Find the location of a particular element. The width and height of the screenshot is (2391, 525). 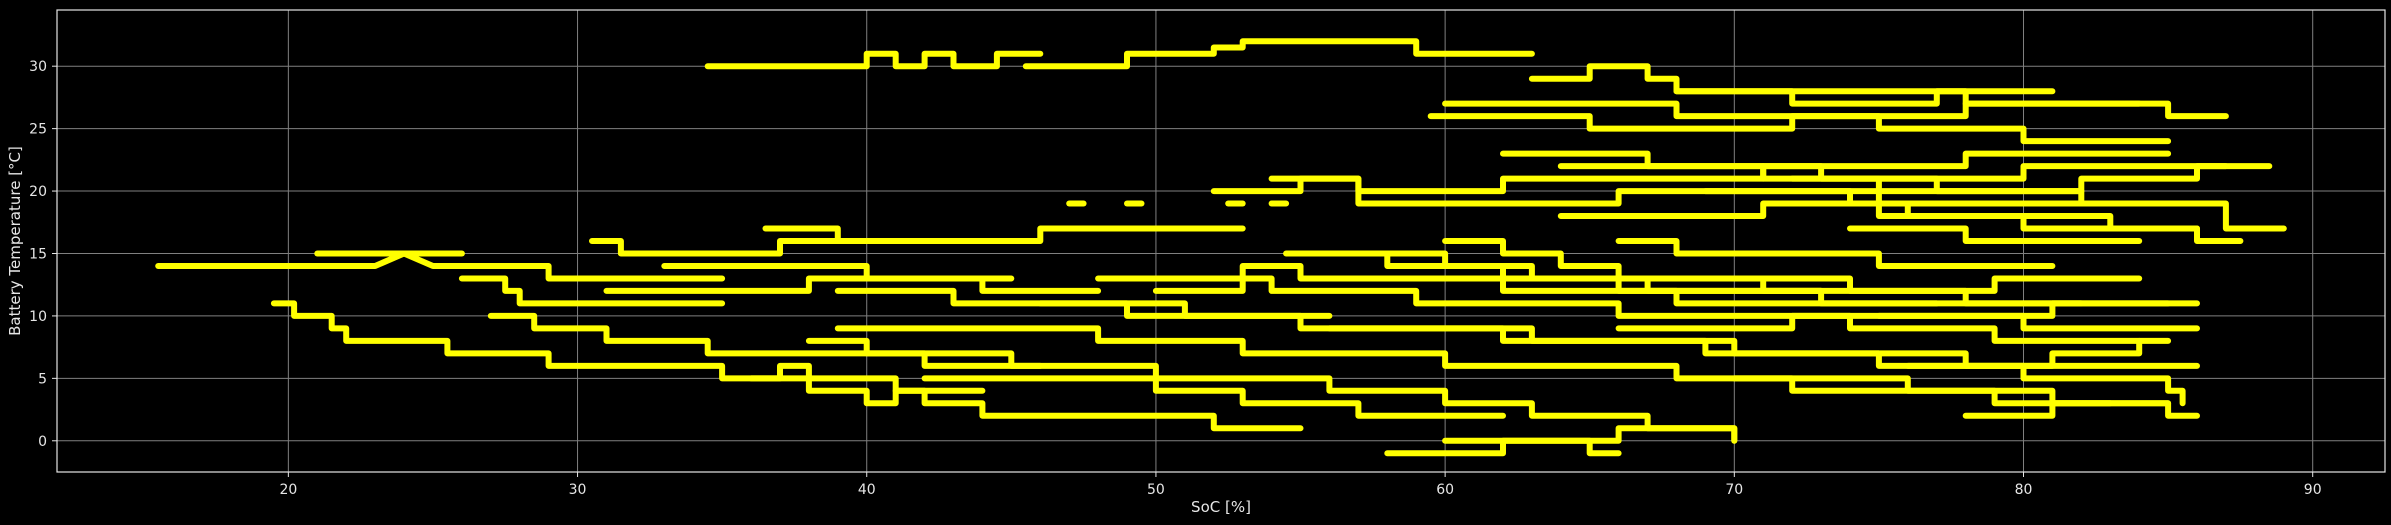

x-tick-label: 70 is located at coordinates (1734, 490).